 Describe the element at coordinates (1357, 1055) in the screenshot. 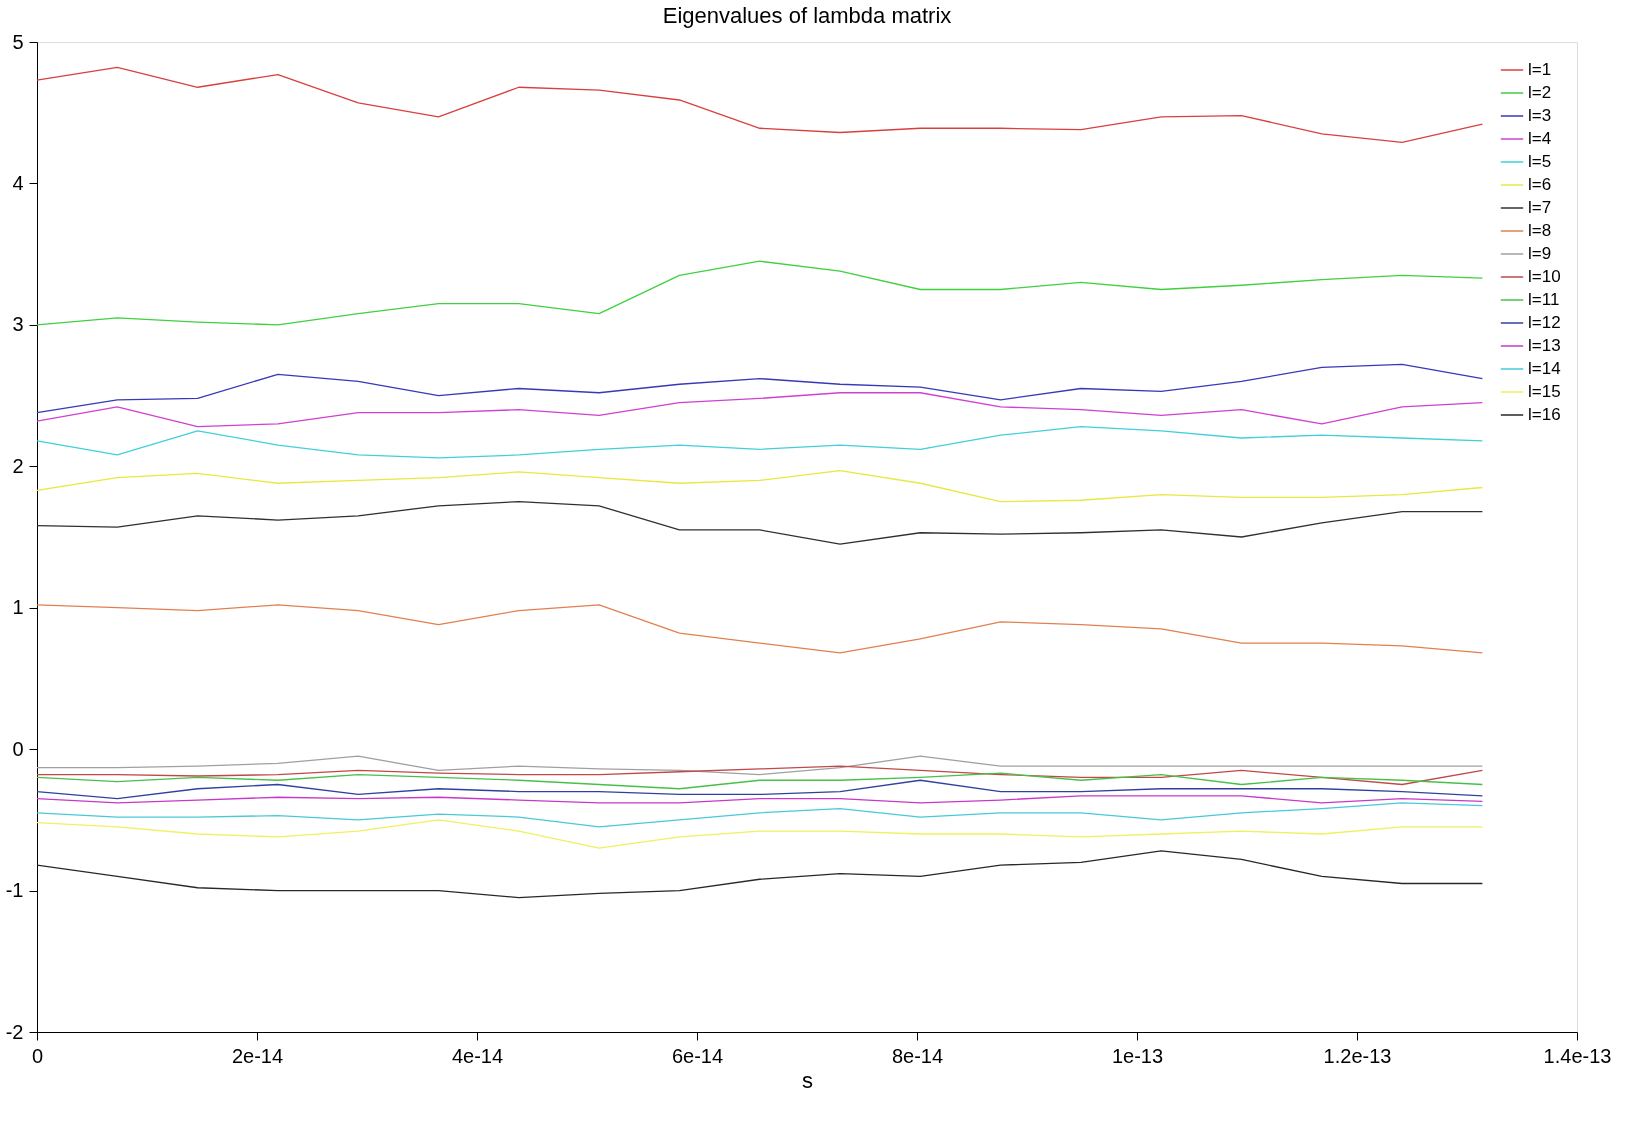

I see `x-tick-label: 1.2e-13` at that location.